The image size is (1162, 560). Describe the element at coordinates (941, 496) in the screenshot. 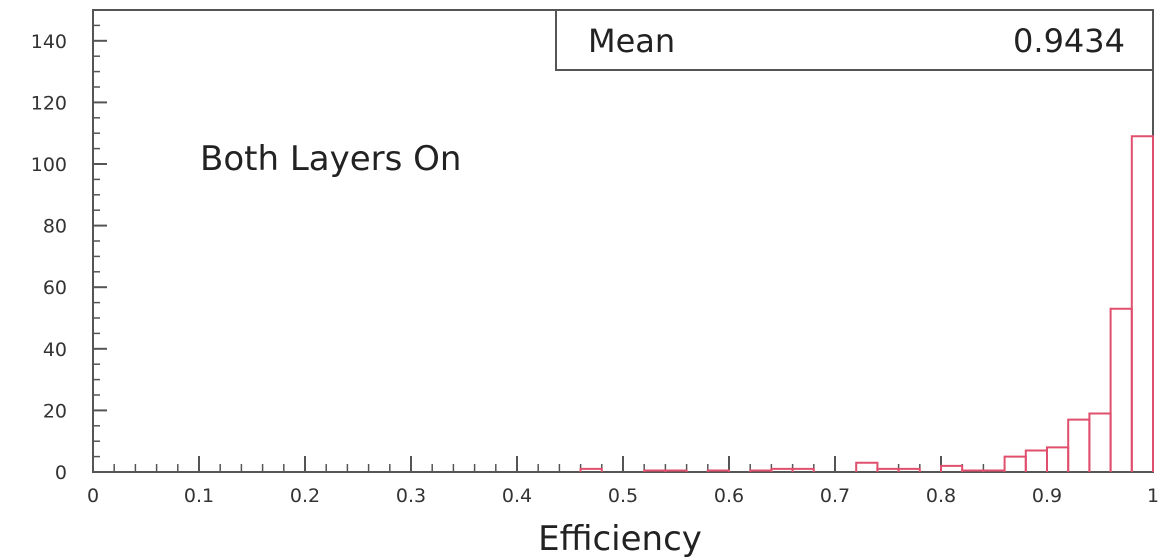

I see `x-tick-label: 0.8` at that location.